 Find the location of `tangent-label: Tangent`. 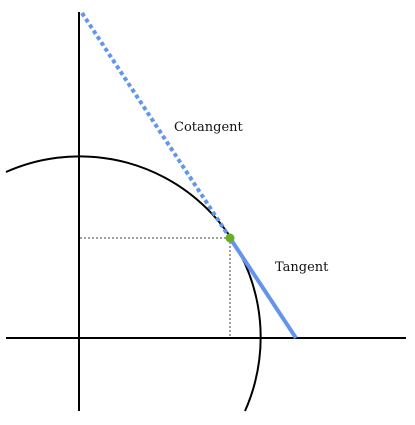

tangent-label: Tangent is located at coordinates (302, 267).